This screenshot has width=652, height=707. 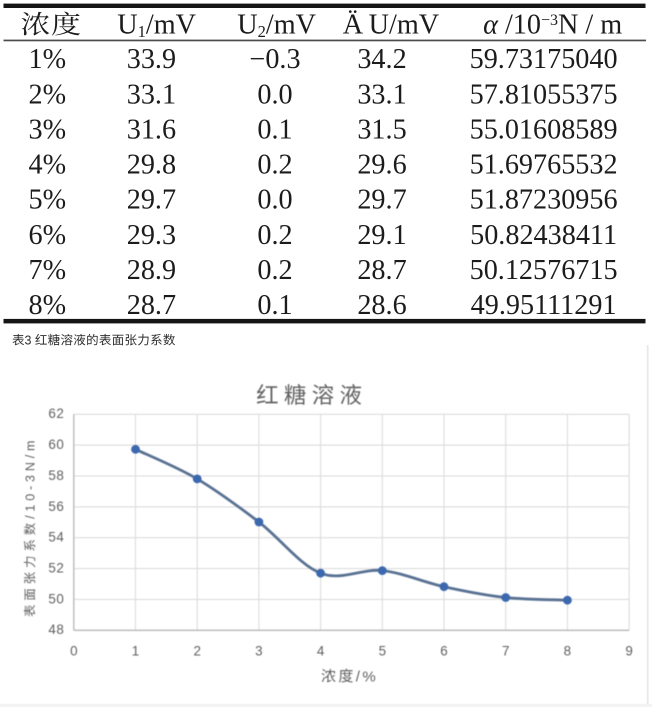 I want to click on svg-text: 33.9, so click(x=151, y=59).